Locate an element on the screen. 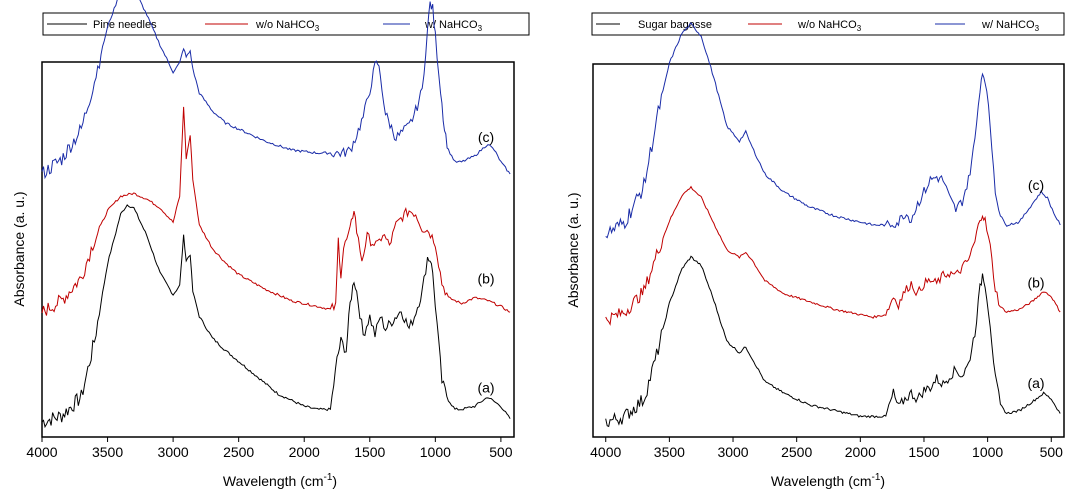 This screenshot has width=1066, height=495. left-x-tick-label-2500: 2500 is located at coordinates (238, 452).